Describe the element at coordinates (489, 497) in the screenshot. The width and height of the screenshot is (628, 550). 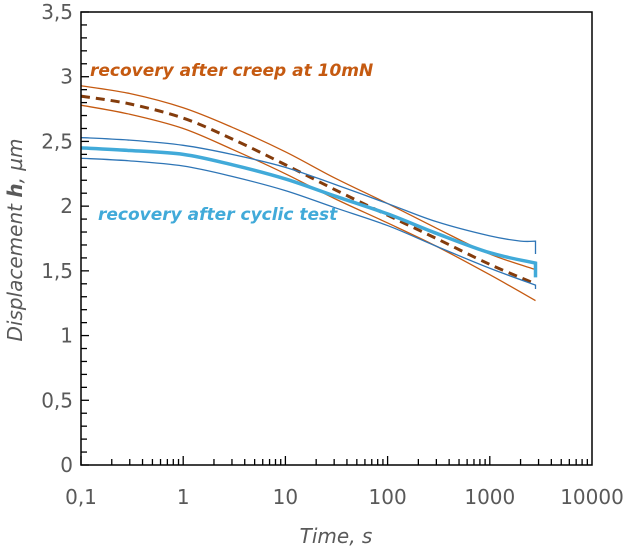
I see `x-tick-label: 1000` at that location.